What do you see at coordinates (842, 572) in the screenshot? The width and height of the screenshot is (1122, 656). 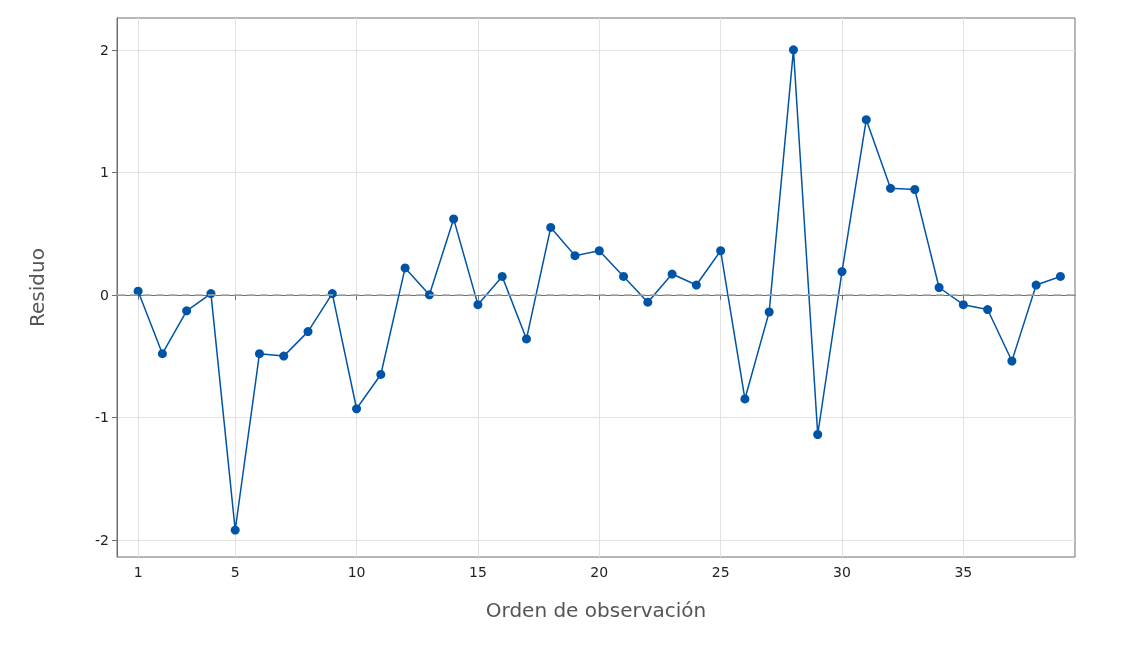 I see `x-tick-label: 30` at bounding box center [842, 572].